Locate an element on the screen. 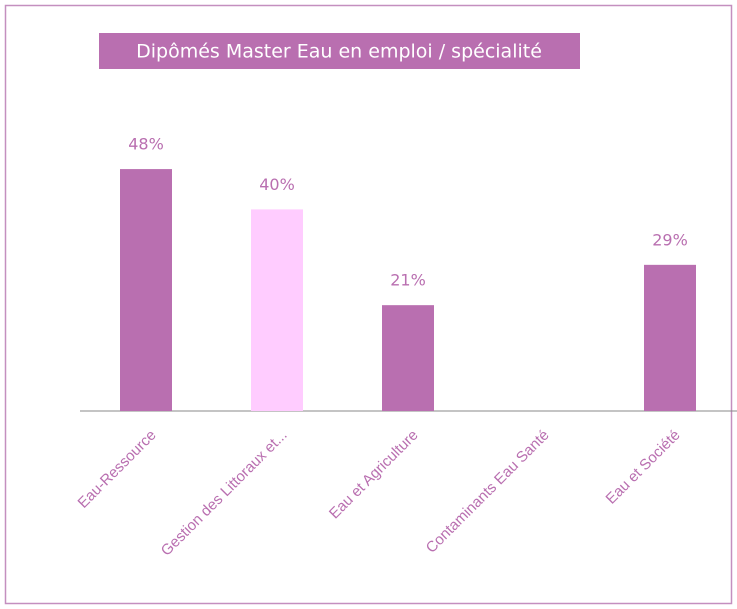 Image resolution: width=737 pixels, height=609 pixels. data-label: 29% is located at coordinates (670, 239).